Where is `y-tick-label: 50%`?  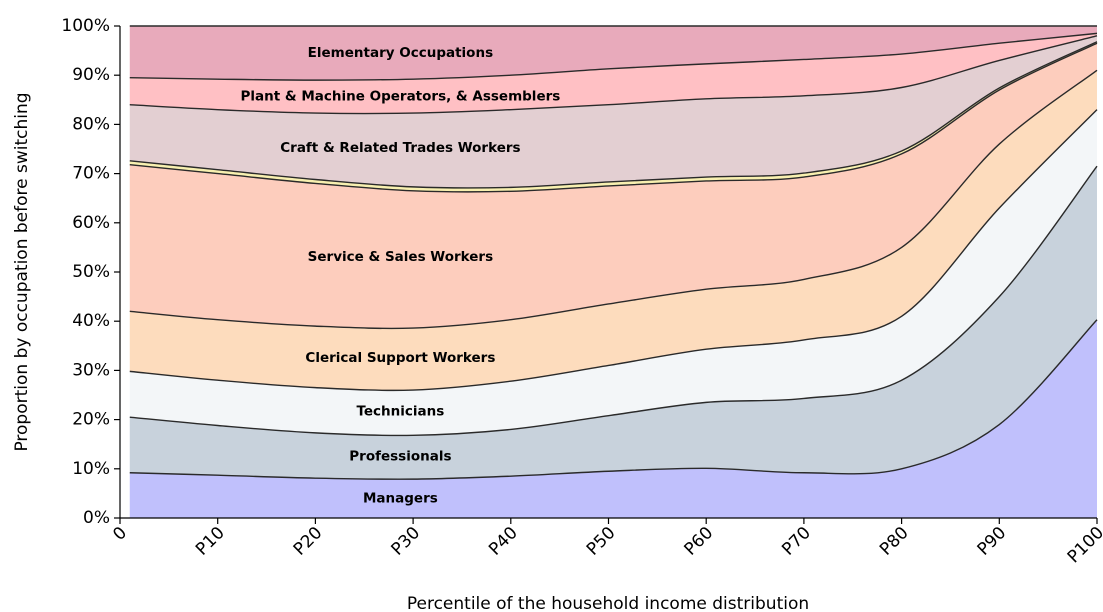 y-tick-label: 50% is located at coordinates (91, 272).